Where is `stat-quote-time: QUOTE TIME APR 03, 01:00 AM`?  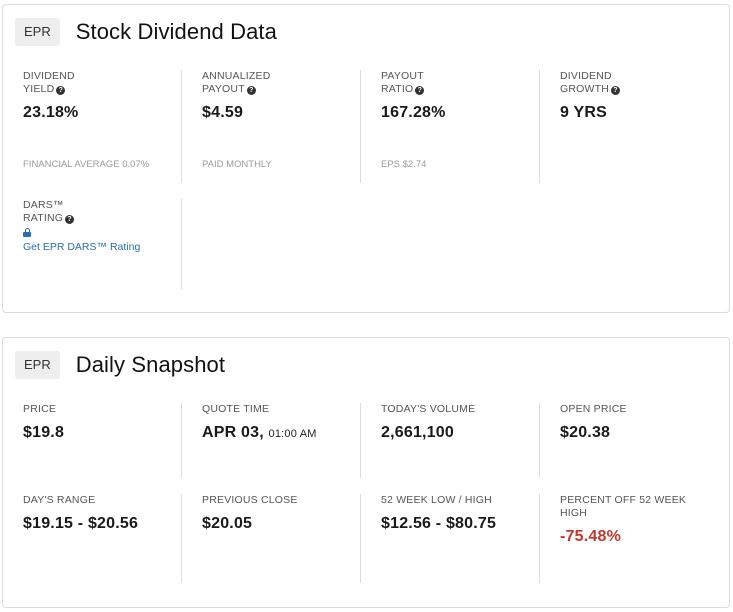 stat-quote-time: QUOTE TIME APR 03, 01:00 AM is located at coordinates (271, 440).